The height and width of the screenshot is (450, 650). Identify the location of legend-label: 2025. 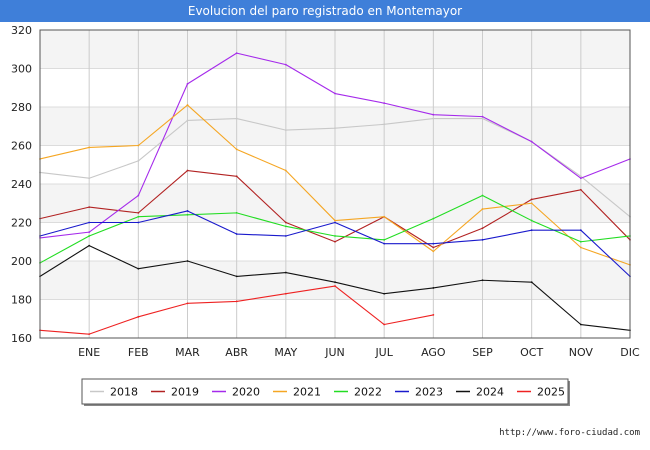
(551, 392).